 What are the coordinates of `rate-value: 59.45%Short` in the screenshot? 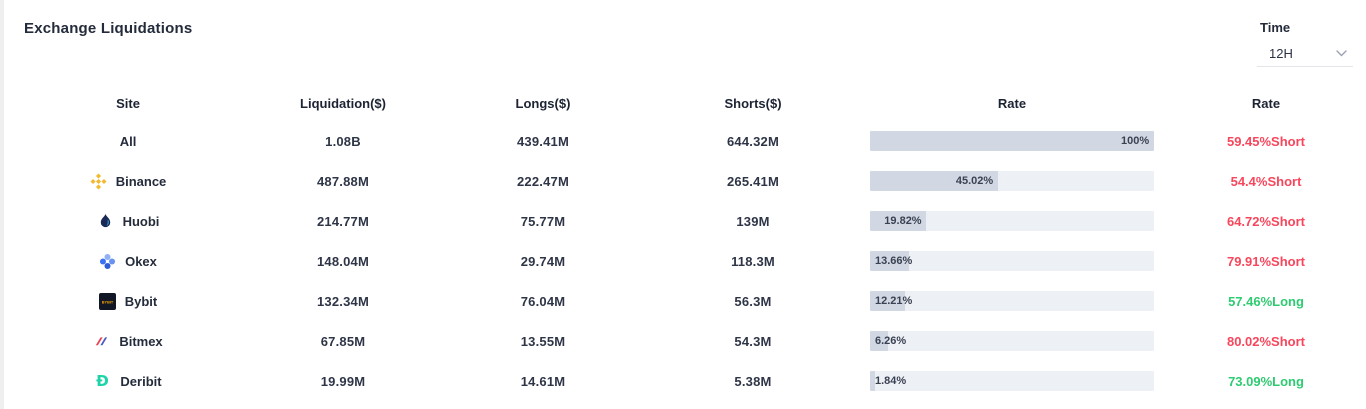 It's located at (1266, 141).